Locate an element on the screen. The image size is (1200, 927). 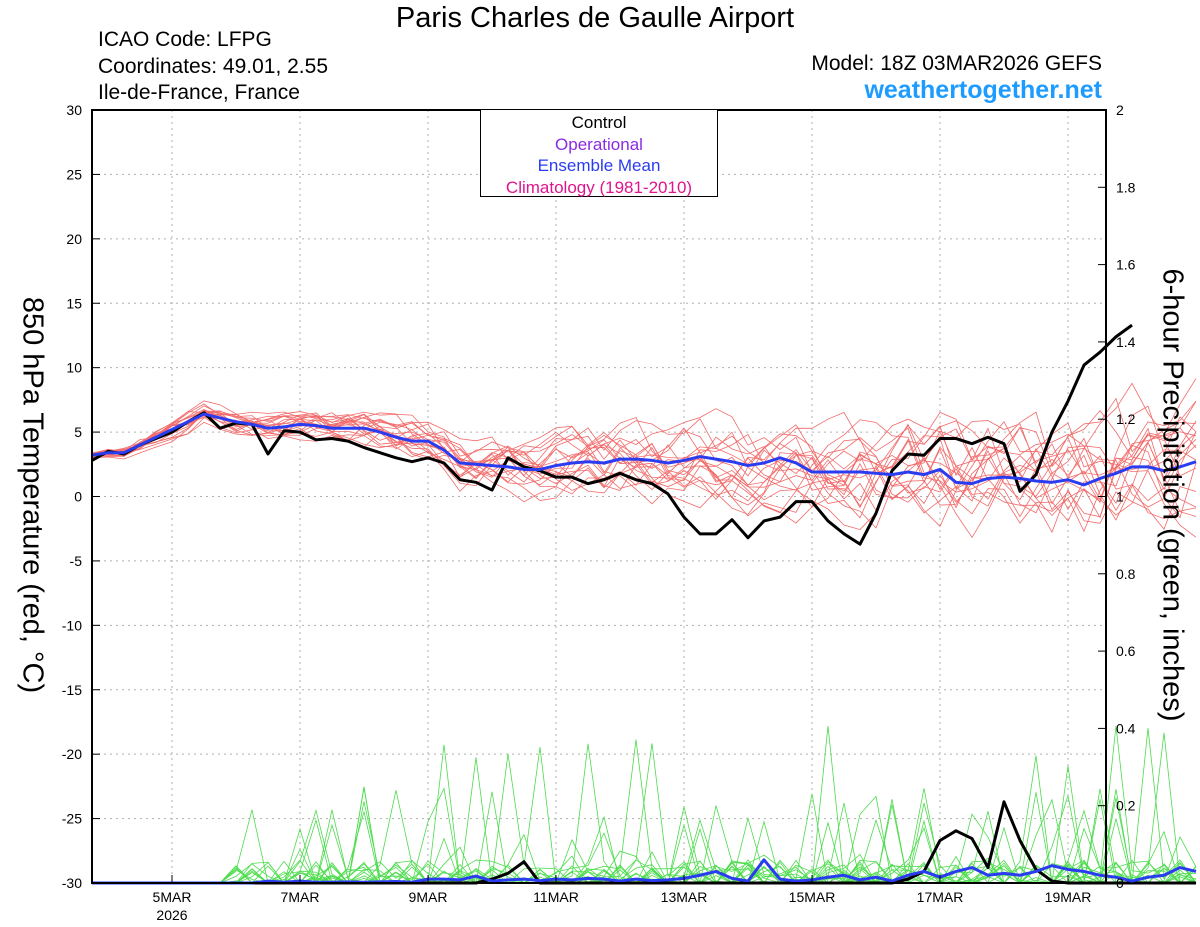
legend-climatology: Climatology (1981-2010) is located at coordinates (599, 187).